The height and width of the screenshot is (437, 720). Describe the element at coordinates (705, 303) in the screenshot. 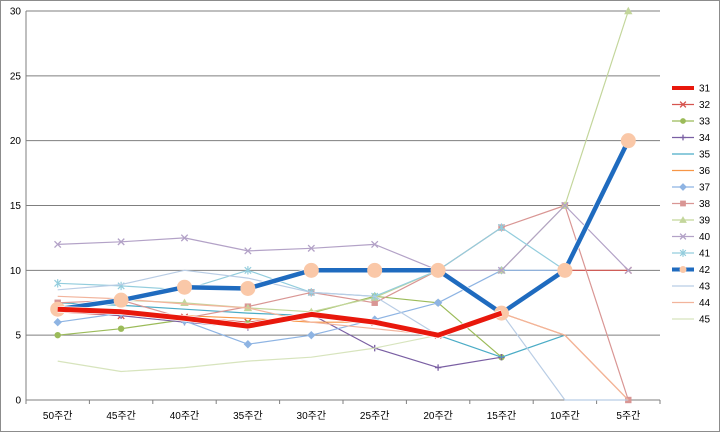

I see `legend-label: 44` at that location.